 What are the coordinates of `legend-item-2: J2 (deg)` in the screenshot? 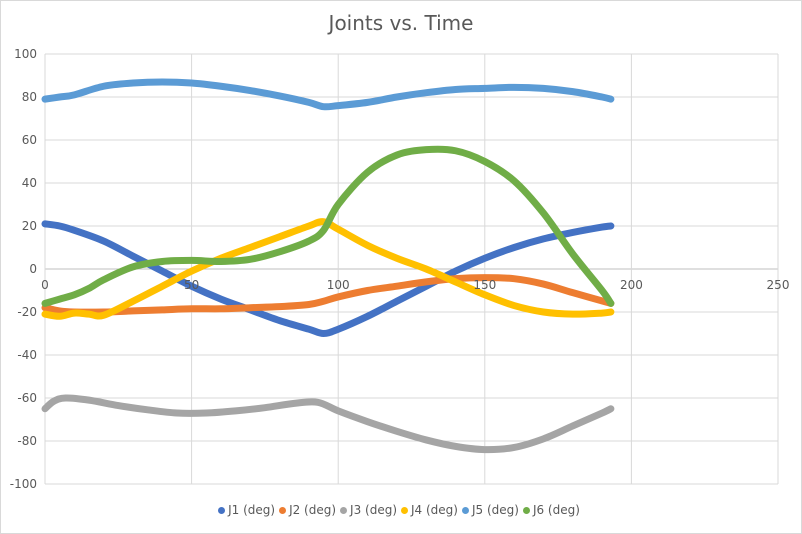 It's located at (307, 510).